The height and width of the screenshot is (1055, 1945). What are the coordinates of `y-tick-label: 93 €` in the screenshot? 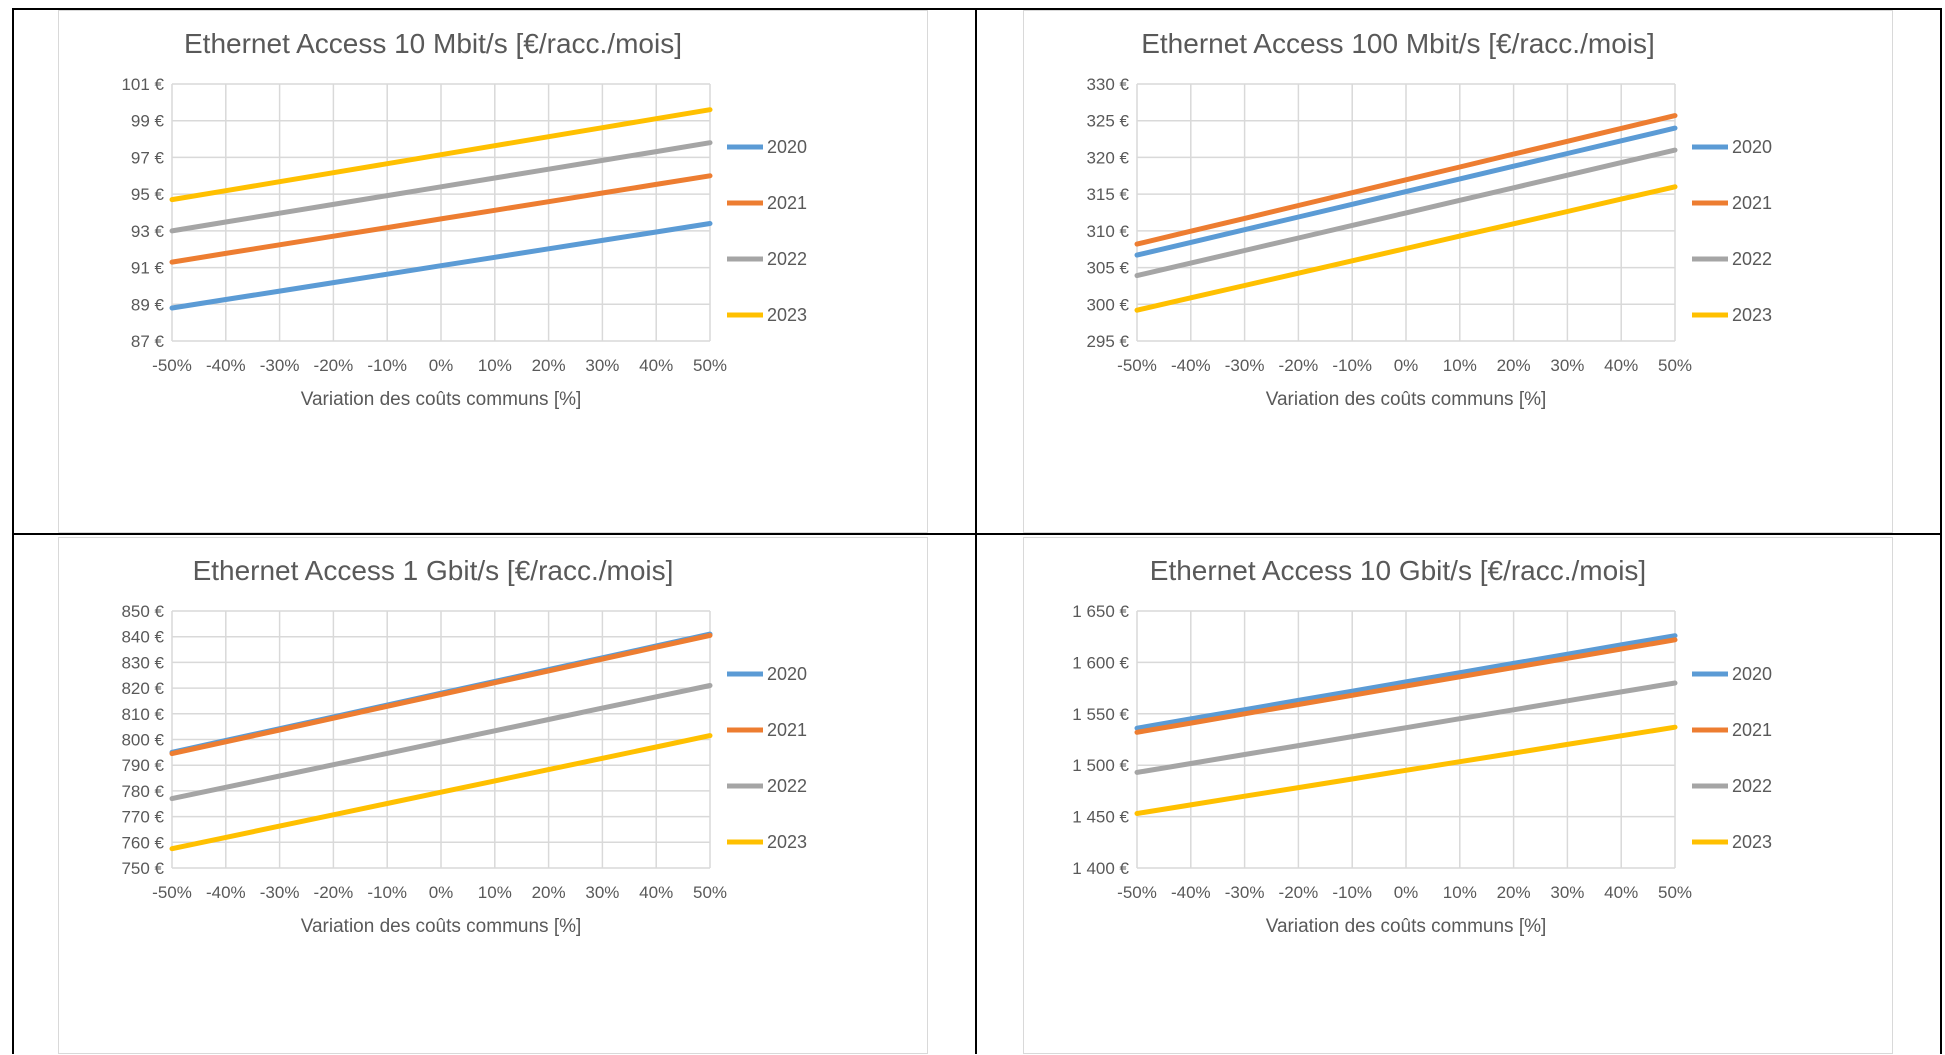 It's located at (148, 231).